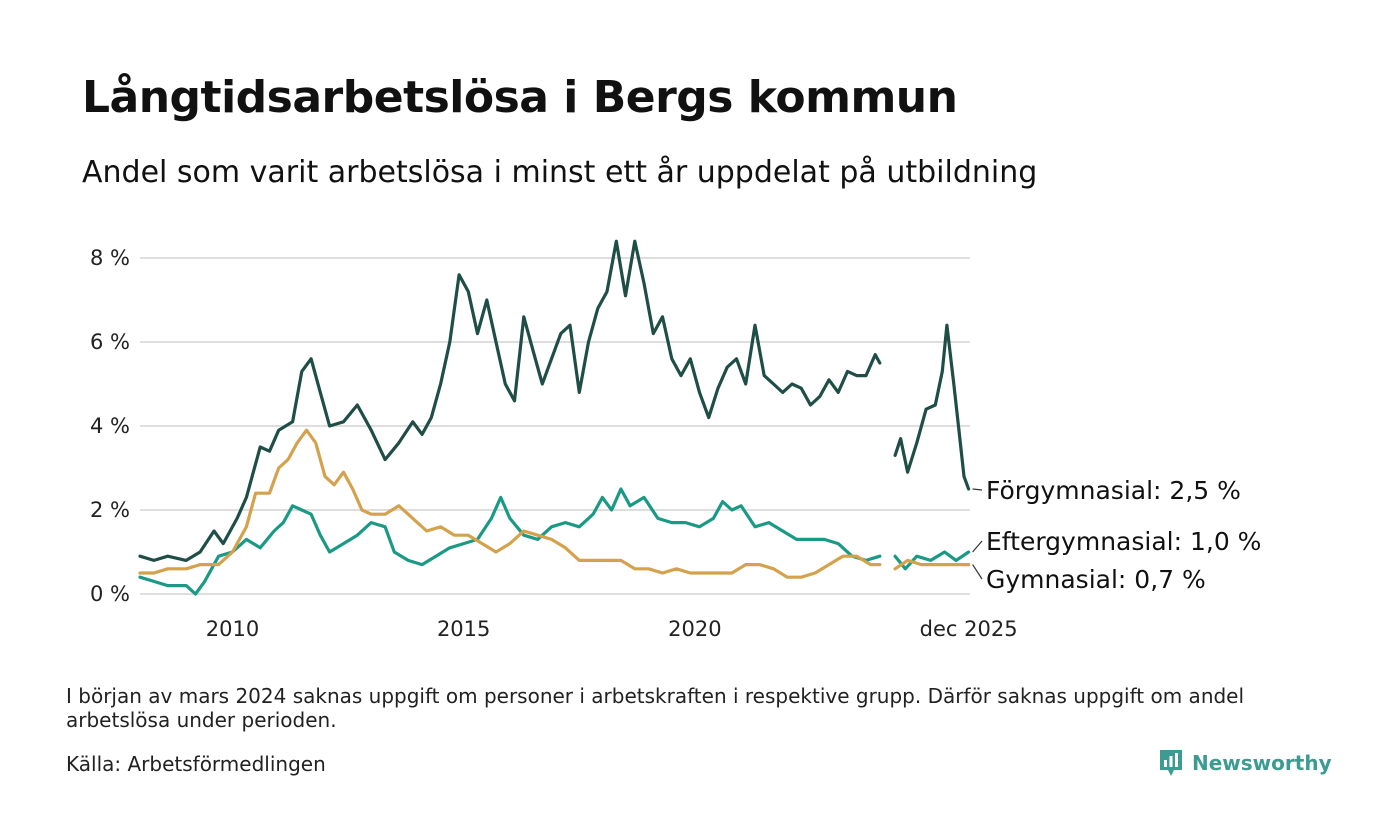 The width and height of the screenshot is (1400, 840). Describe the element at coordinates (110, 342) in the screenshot. I see `y-tick-label: 6 %` at that location.